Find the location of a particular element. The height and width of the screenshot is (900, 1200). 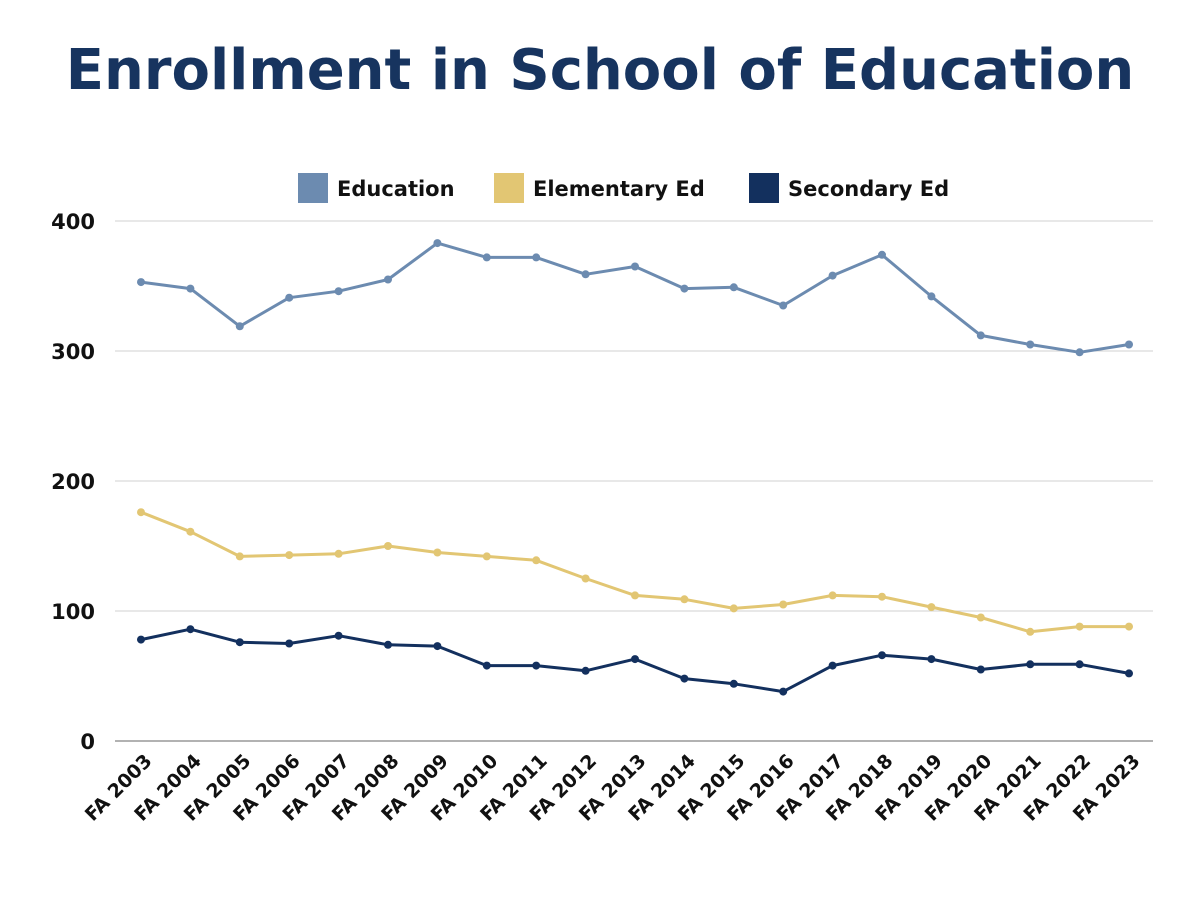

y-tick-label: 300 is located at coordinates (73, 352).